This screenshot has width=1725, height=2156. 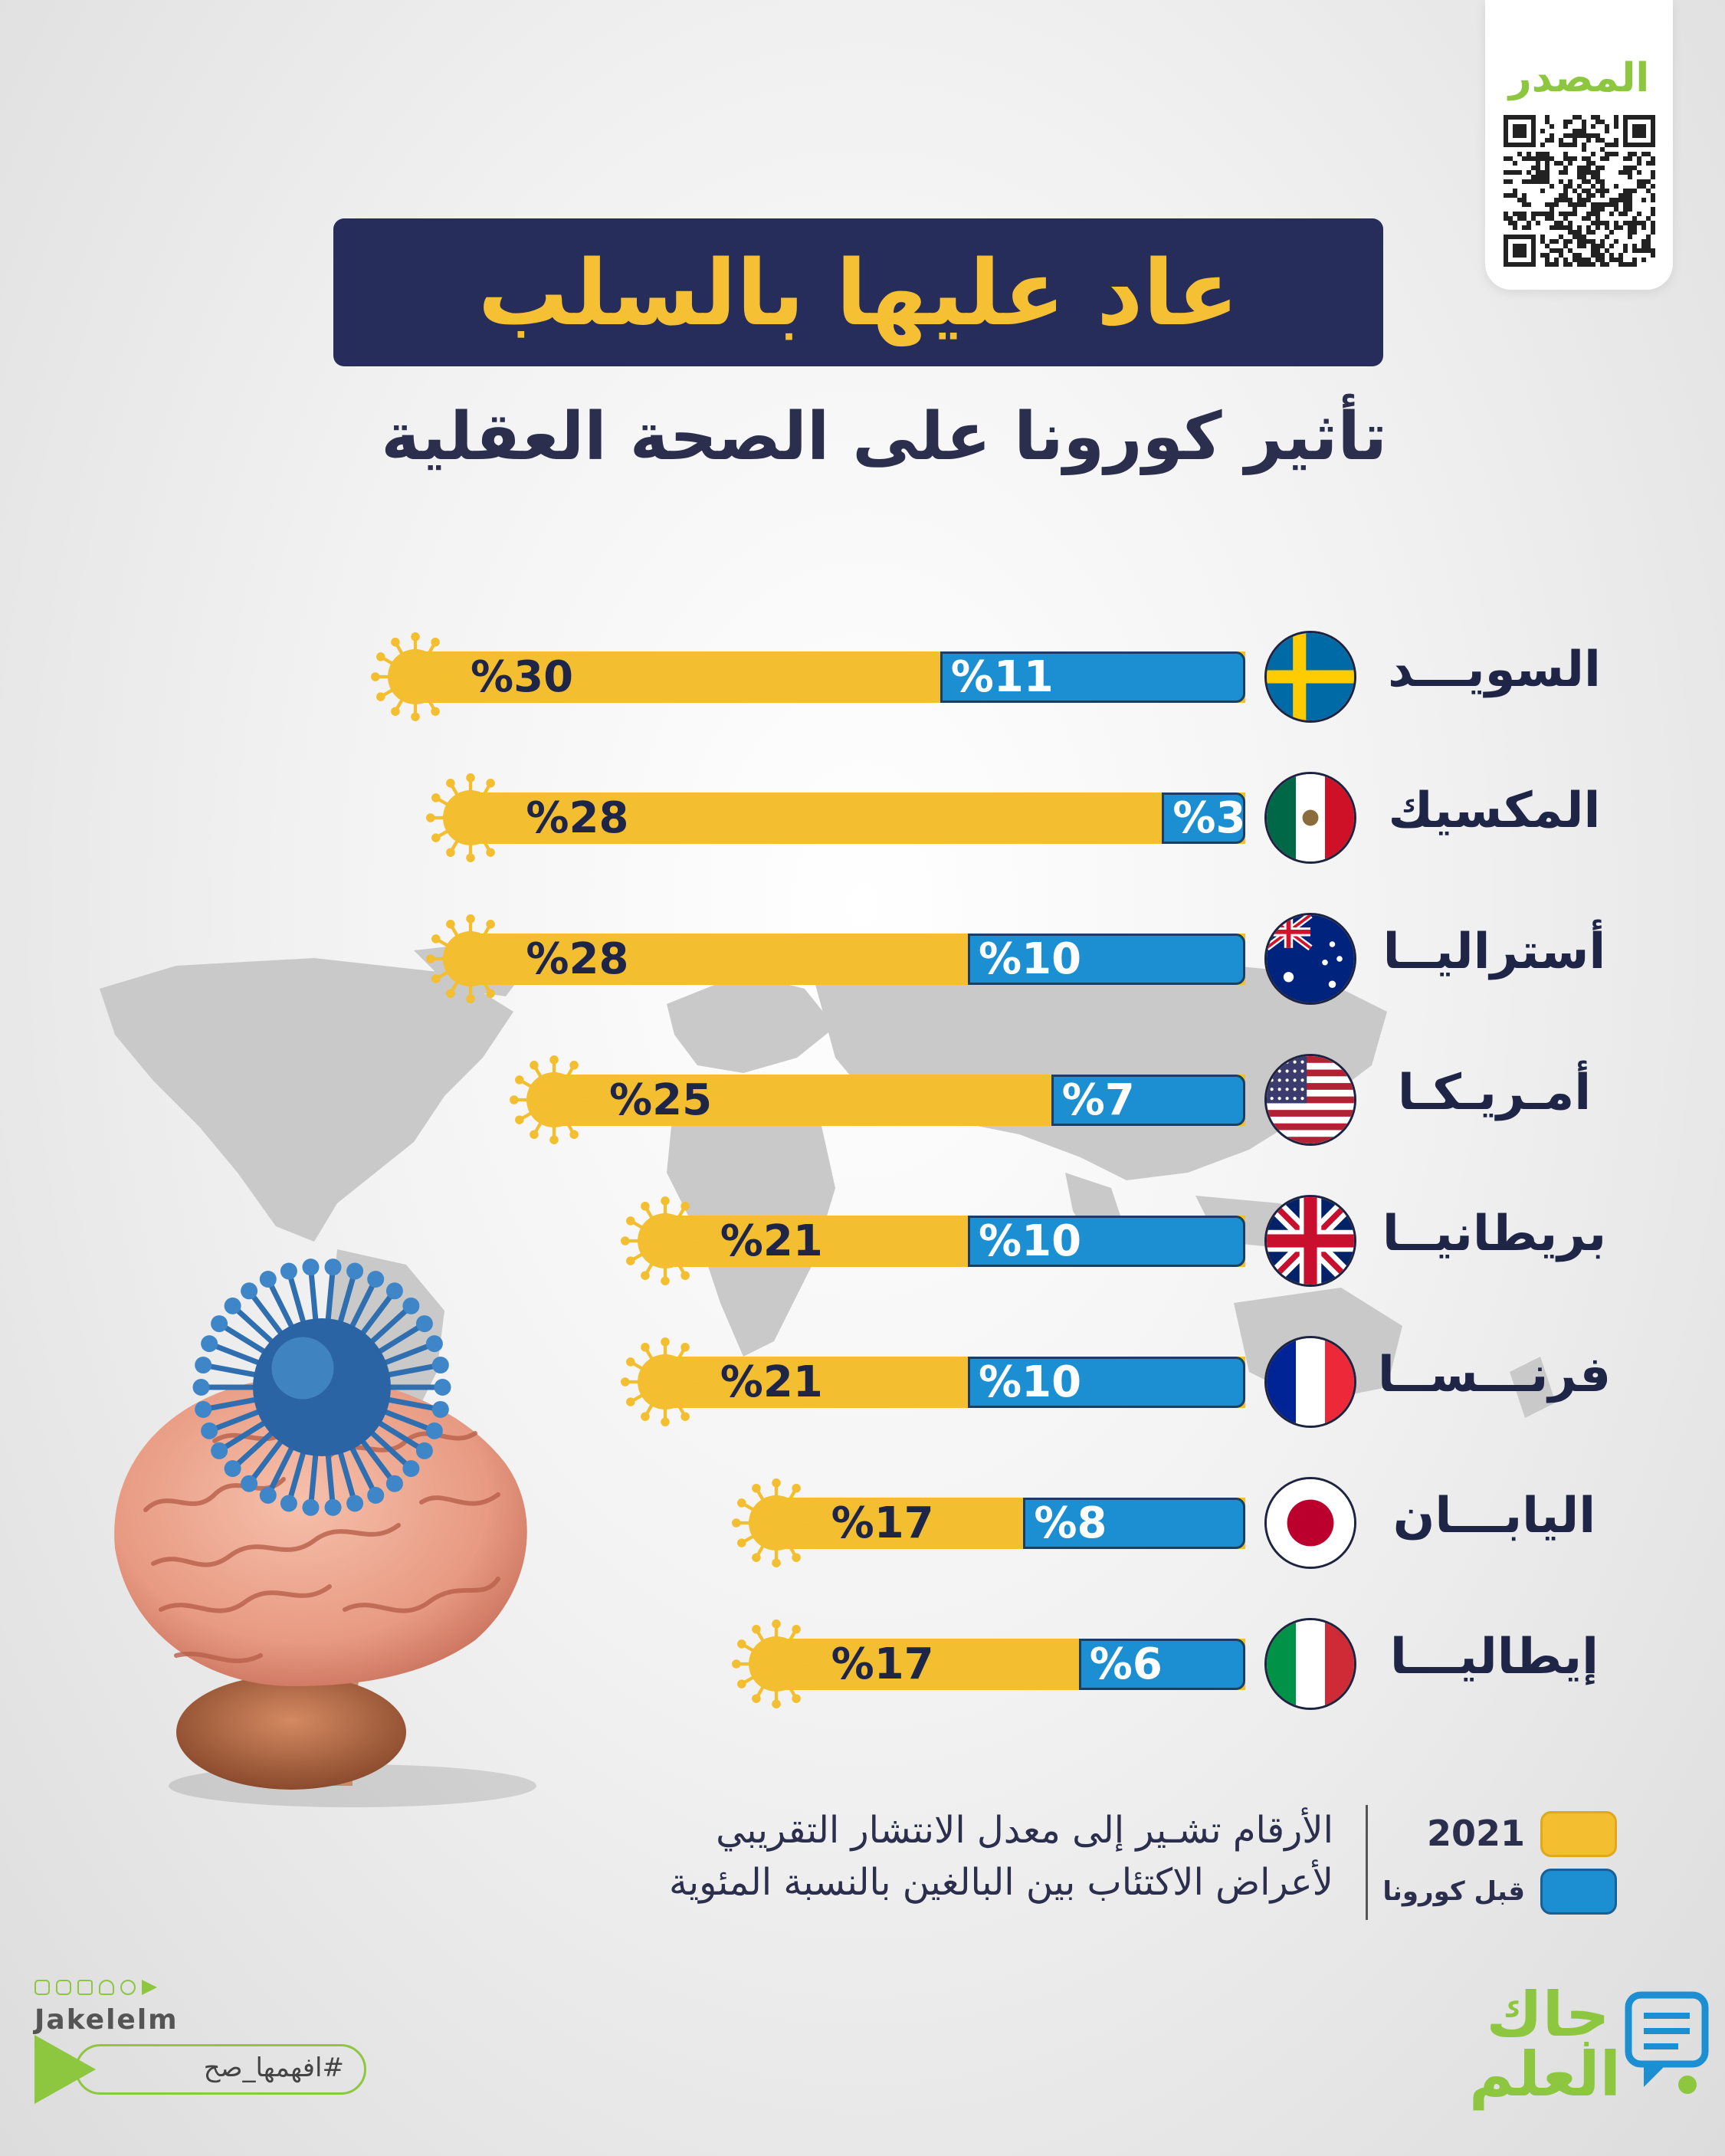 I want to click on chart-row: %8 %17 اليابـــان, so click(x=862, y=1520).